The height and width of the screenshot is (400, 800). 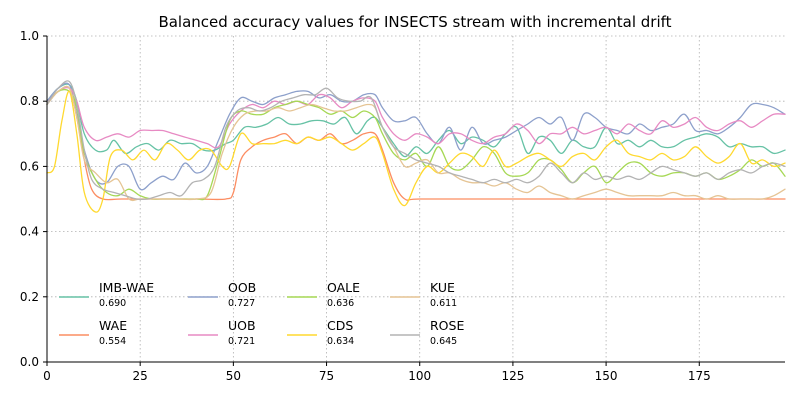 I want to click on y-tick-label: 0.8, so click(x=29, y=101).